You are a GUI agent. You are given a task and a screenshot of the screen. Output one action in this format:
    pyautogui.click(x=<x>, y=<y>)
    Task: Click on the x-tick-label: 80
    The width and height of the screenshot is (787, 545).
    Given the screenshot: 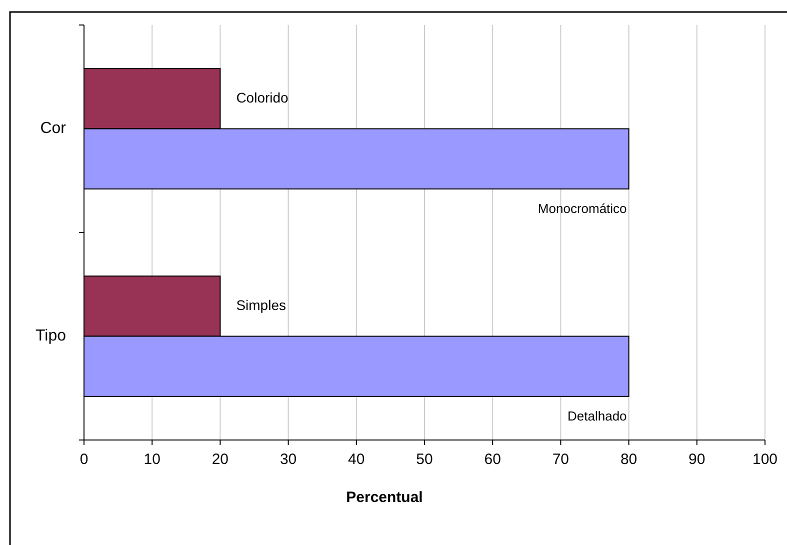 What is the action you would take?
    pyautogui.click(x=629, y=459)
    